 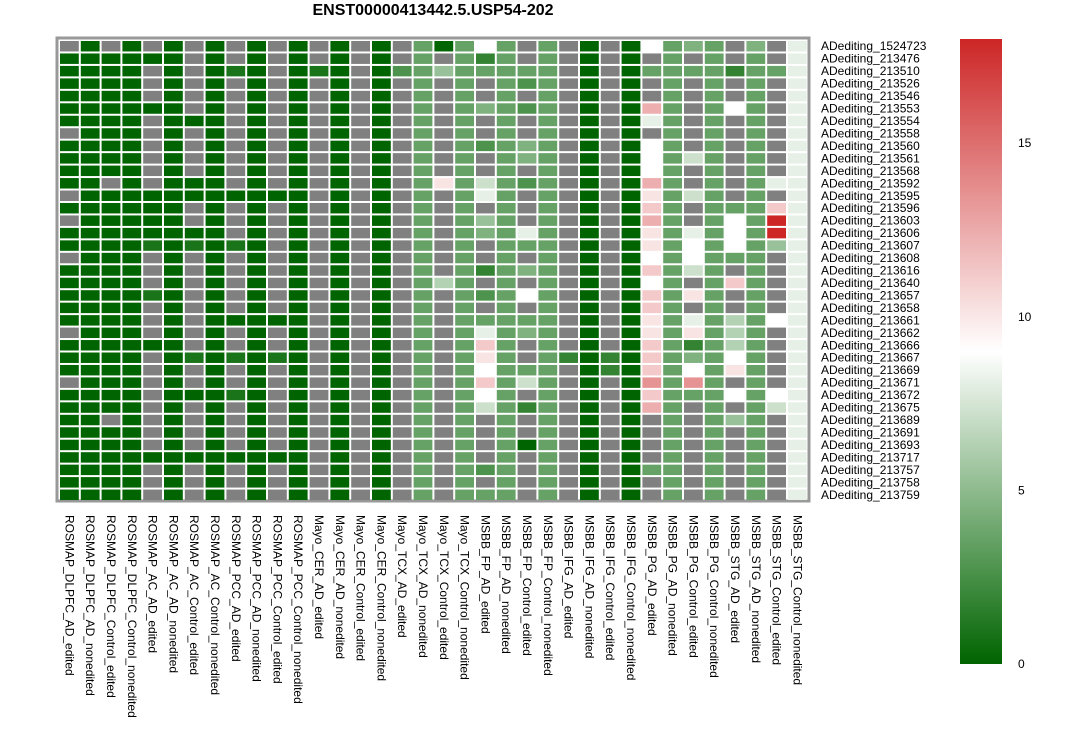 What do you see at coordinates (277, 599) in the screenshot?
I see `column-label: ROSMAP_PCC_Control_edited` at bounding box center [277, 599].